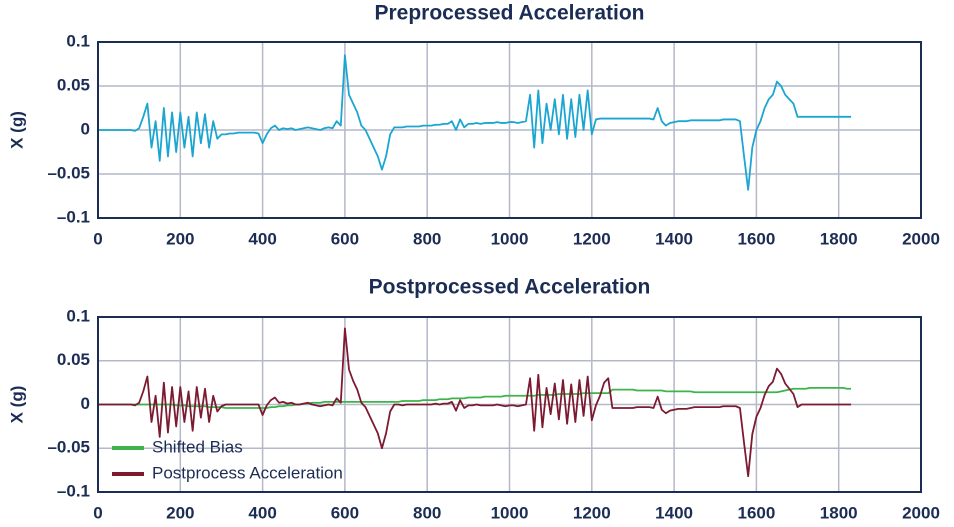  Describe the element at coordinates (509, 13) in the screenshot. I see `chart-title: Preprocessed Acceleration` at that location.